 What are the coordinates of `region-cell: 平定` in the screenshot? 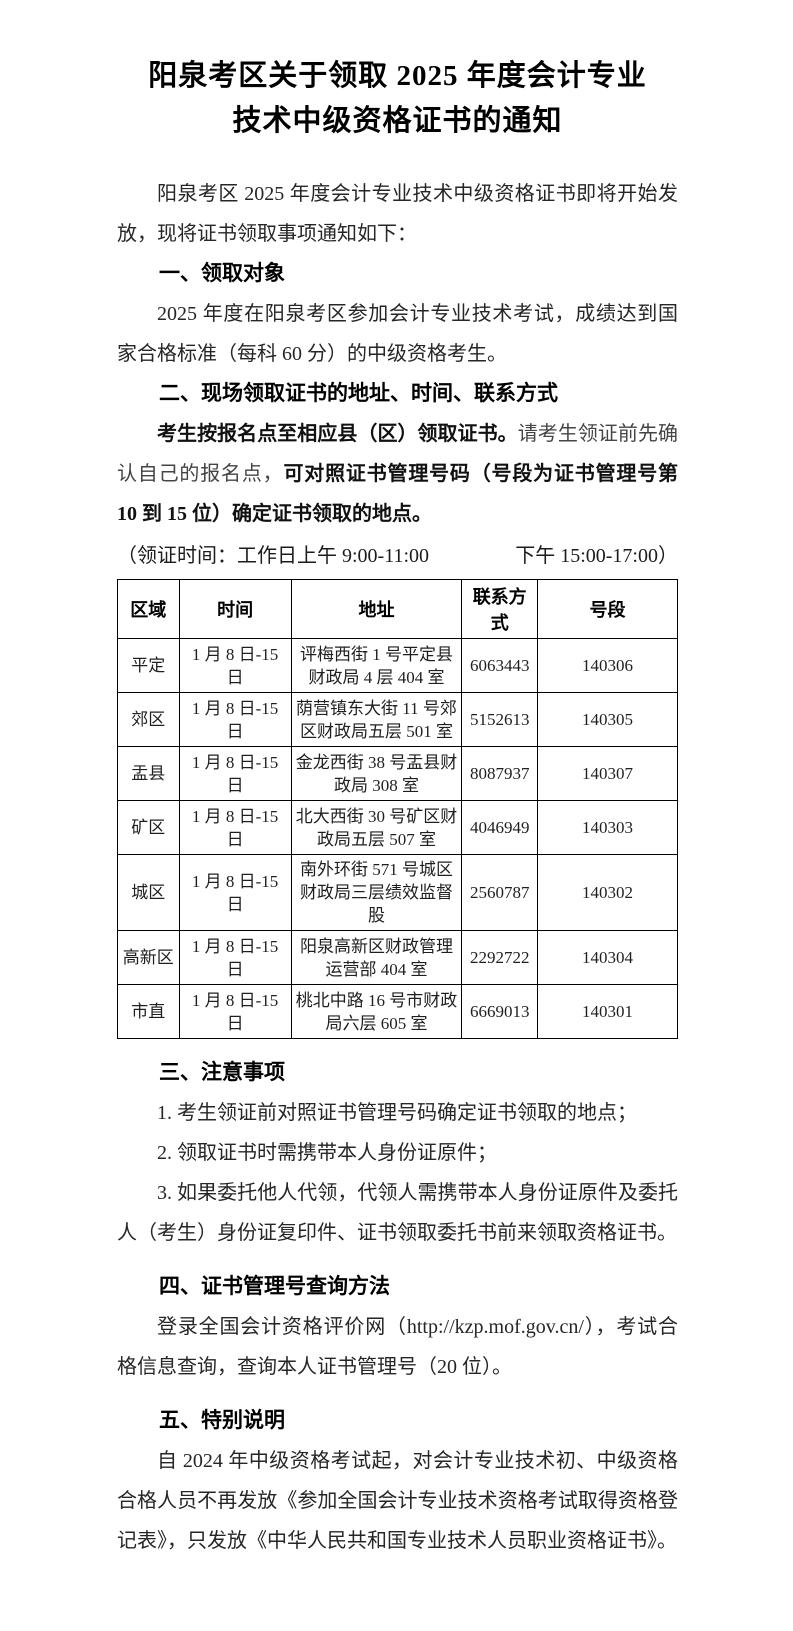 It's located at (148, 665).